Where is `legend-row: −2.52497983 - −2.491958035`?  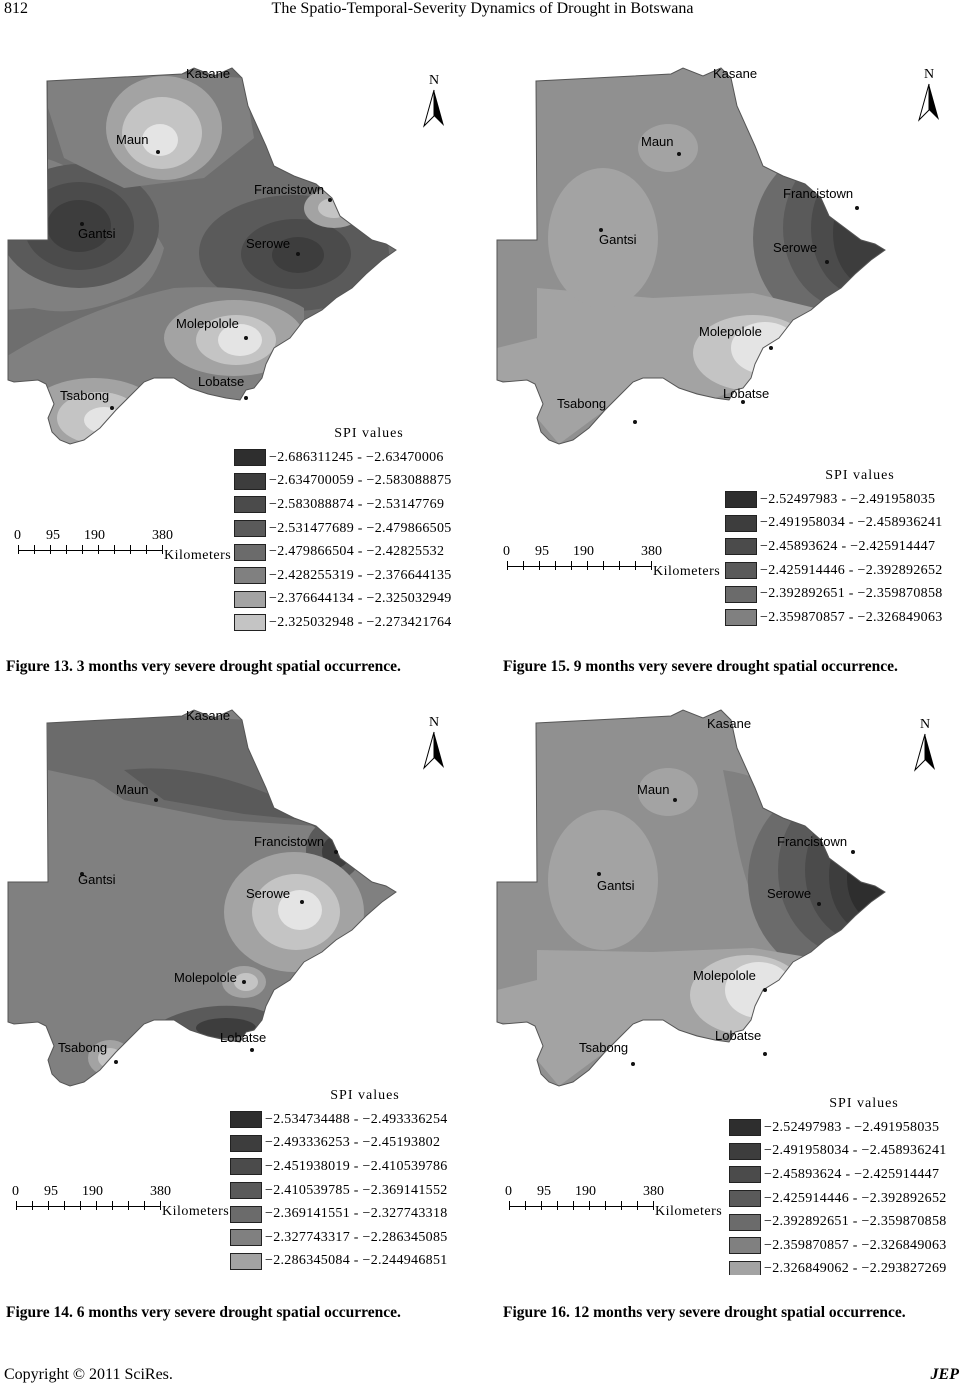
legend-row: −2.52497983 - −2.491958035 is located at coordinates (847, 1128).